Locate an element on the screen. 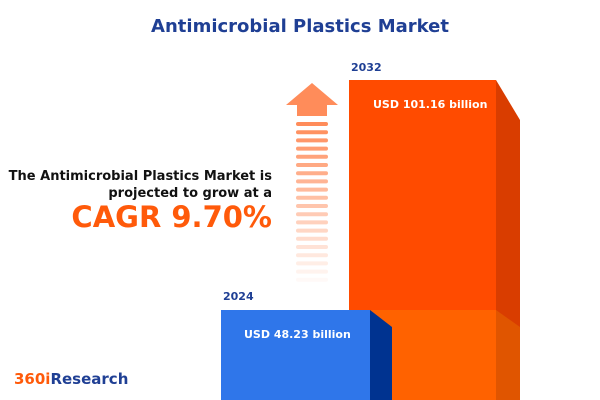  year-label-2032: 2032 is located at coordinates (366, 67).